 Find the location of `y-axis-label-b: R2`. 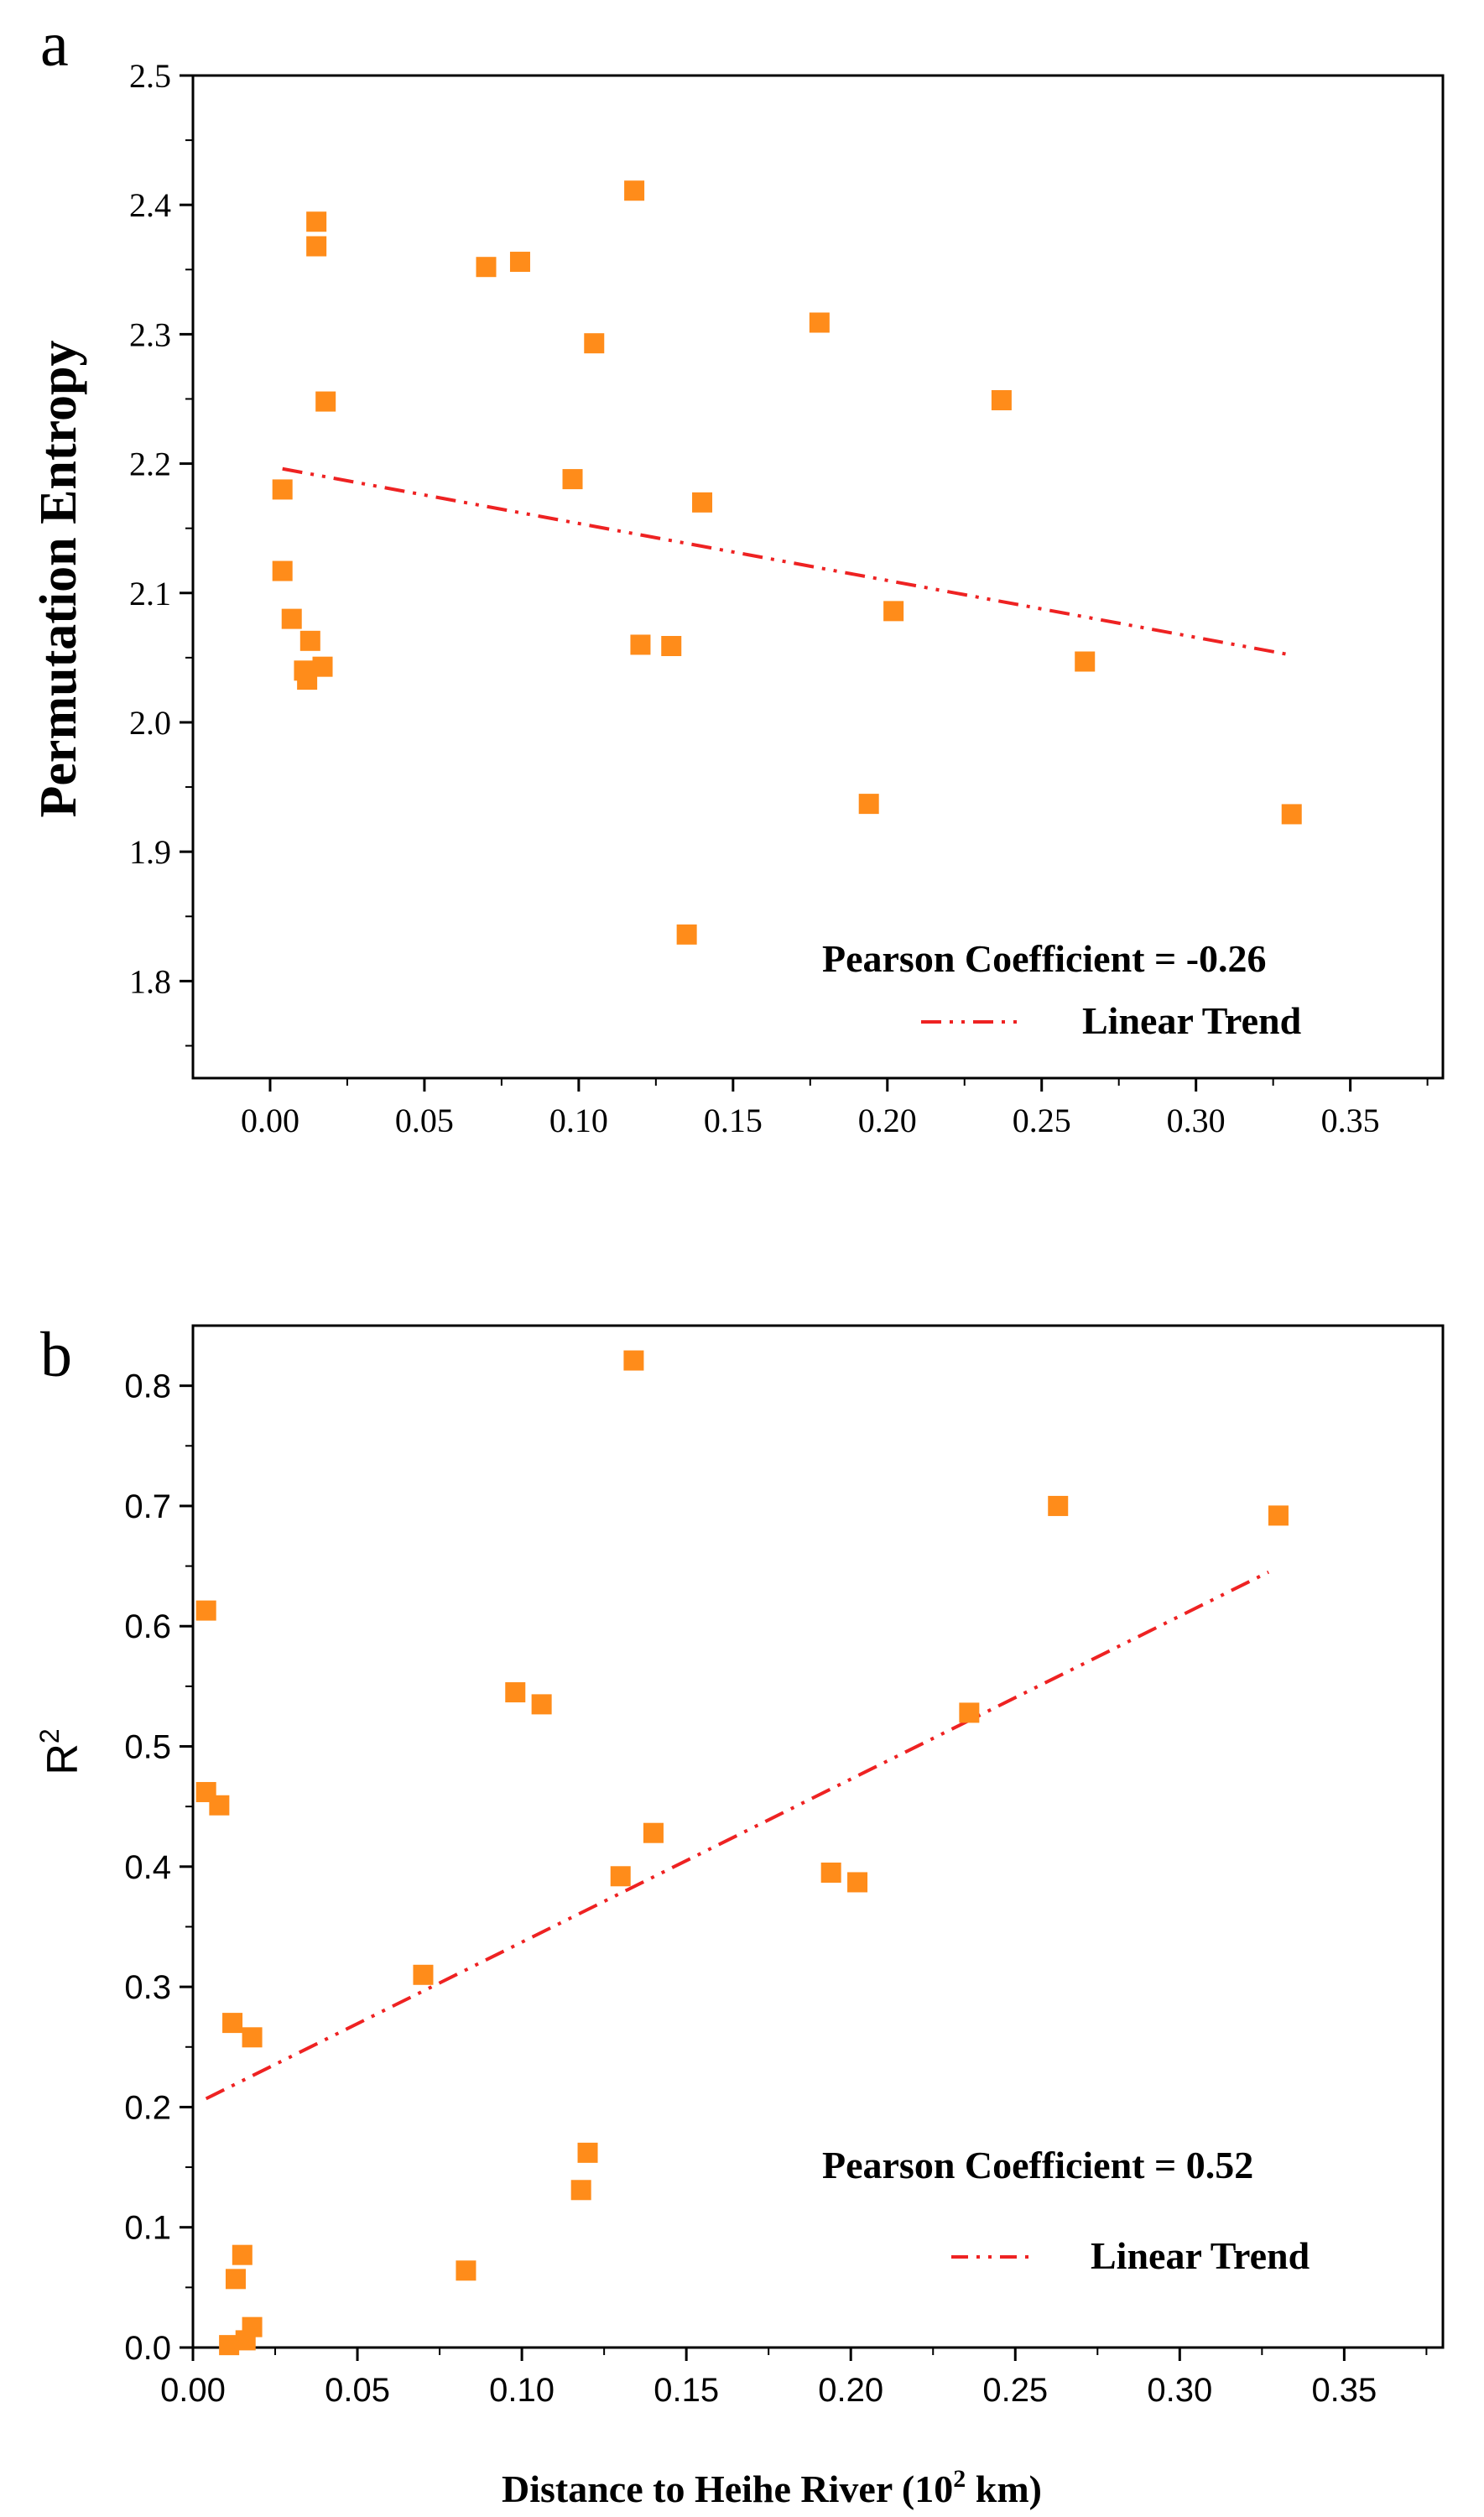

y-axis-label-b: R2 is located at coordinates (60, 1751).